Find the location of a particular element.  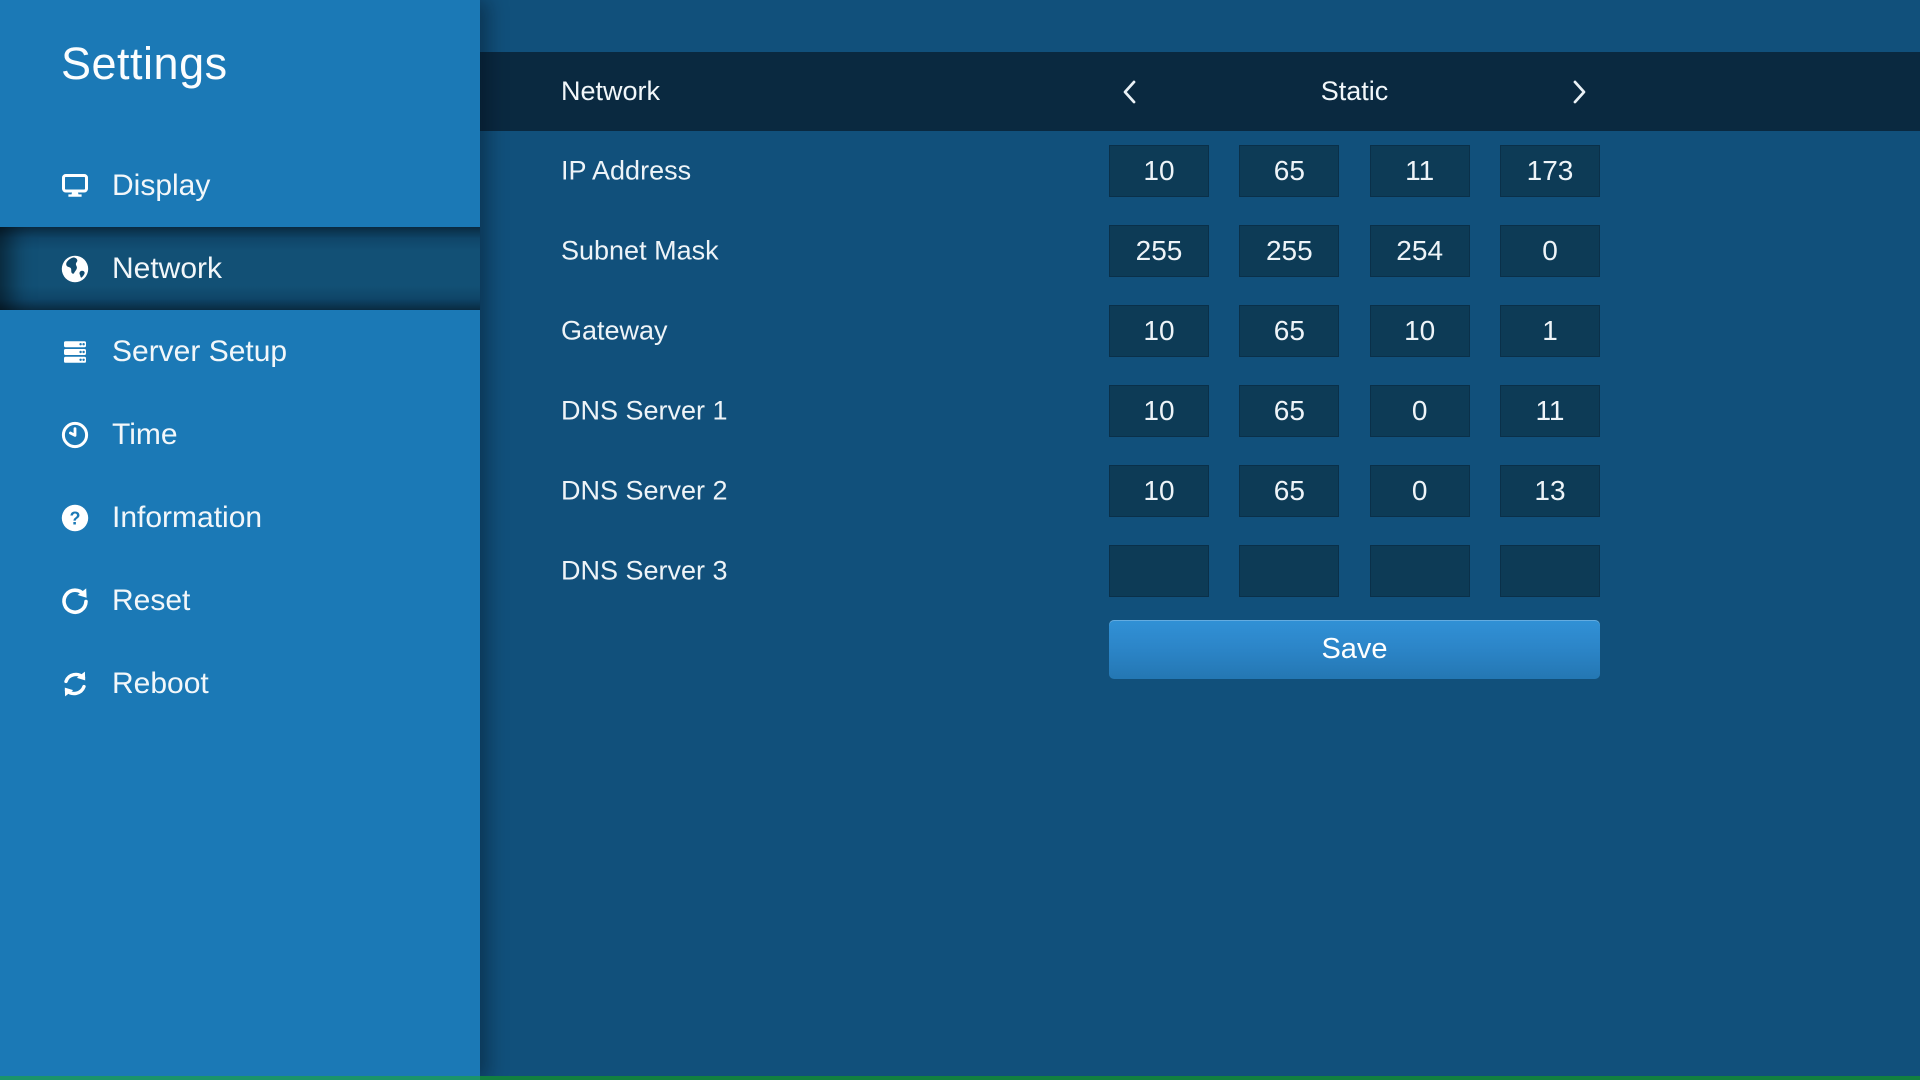

sidebar-item-label: Reset is located at coordinates (151, 600).